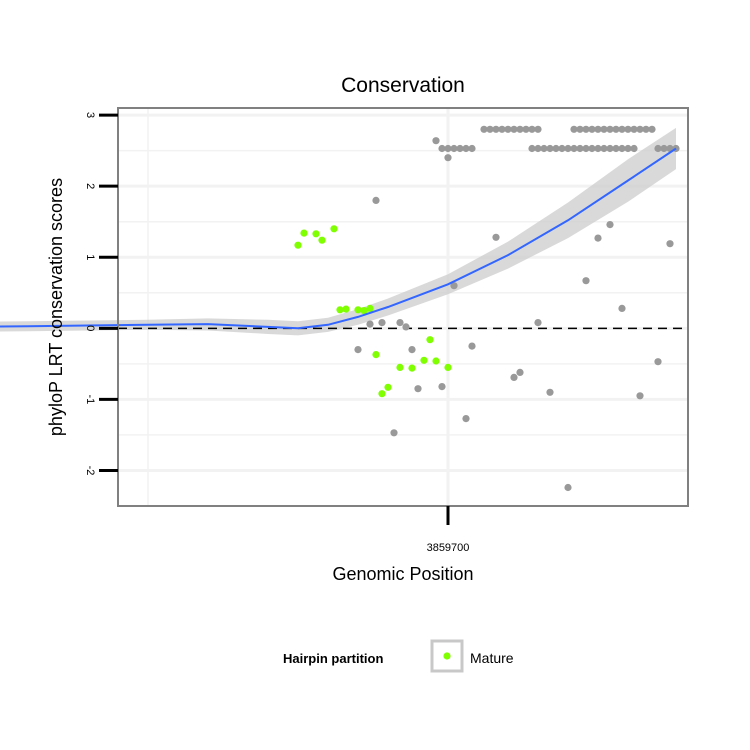 The image size is (750, 750). I want to click on legend-key-mature-dot, so click(447, 656).